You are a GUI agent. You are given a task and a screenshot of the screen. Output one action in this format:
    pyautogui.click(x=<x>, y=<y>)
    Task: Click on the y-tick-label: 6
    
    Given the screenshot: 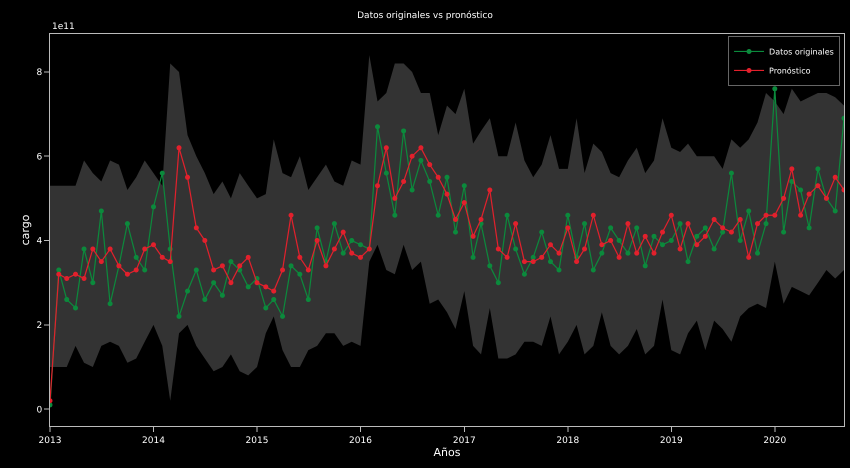 What is the action you would take?
    pyautogui.click(x=39, y=157)
    